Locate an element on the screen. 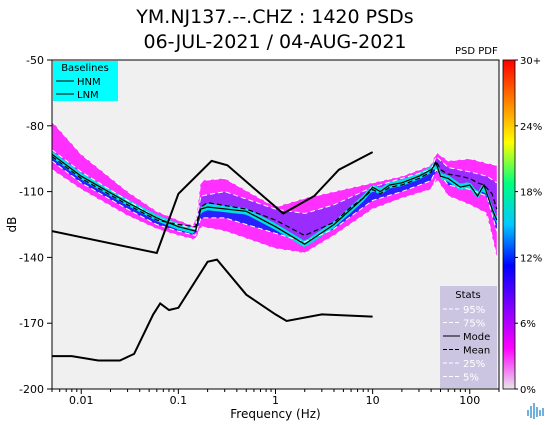 Image resolution: width=550 pixels, height=425 pixels. y-tick-label: -200 is located at coordinates (31, 389).